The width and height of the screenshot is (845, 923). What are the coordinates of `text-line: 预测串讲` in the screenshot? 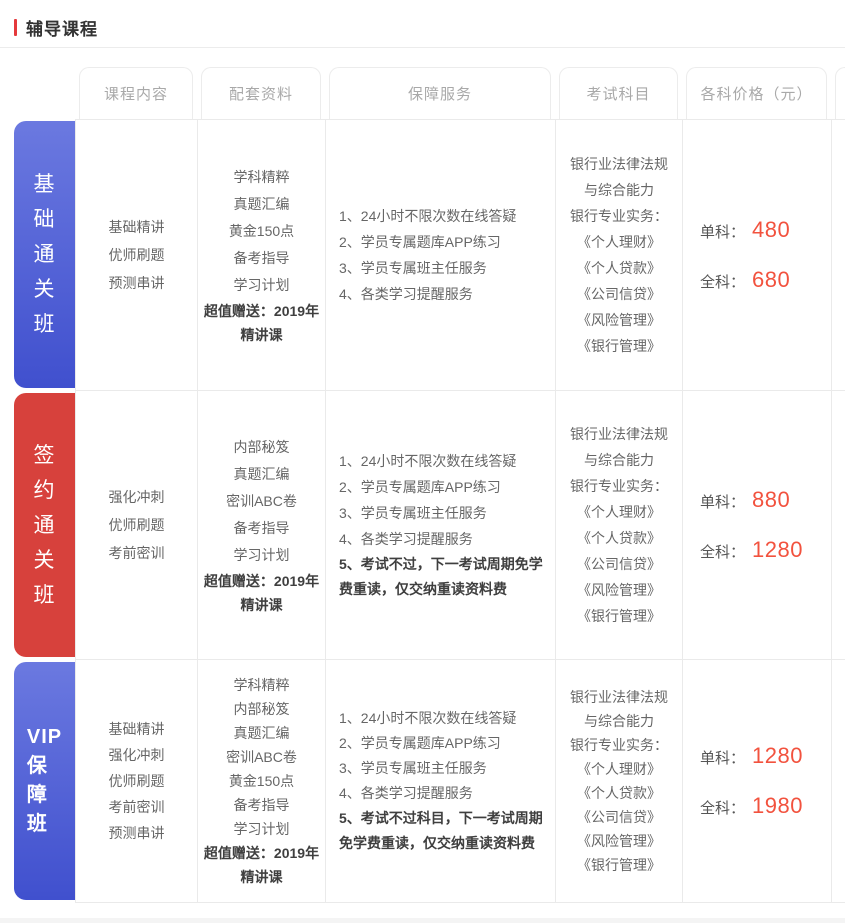 It's located at (136, 833).